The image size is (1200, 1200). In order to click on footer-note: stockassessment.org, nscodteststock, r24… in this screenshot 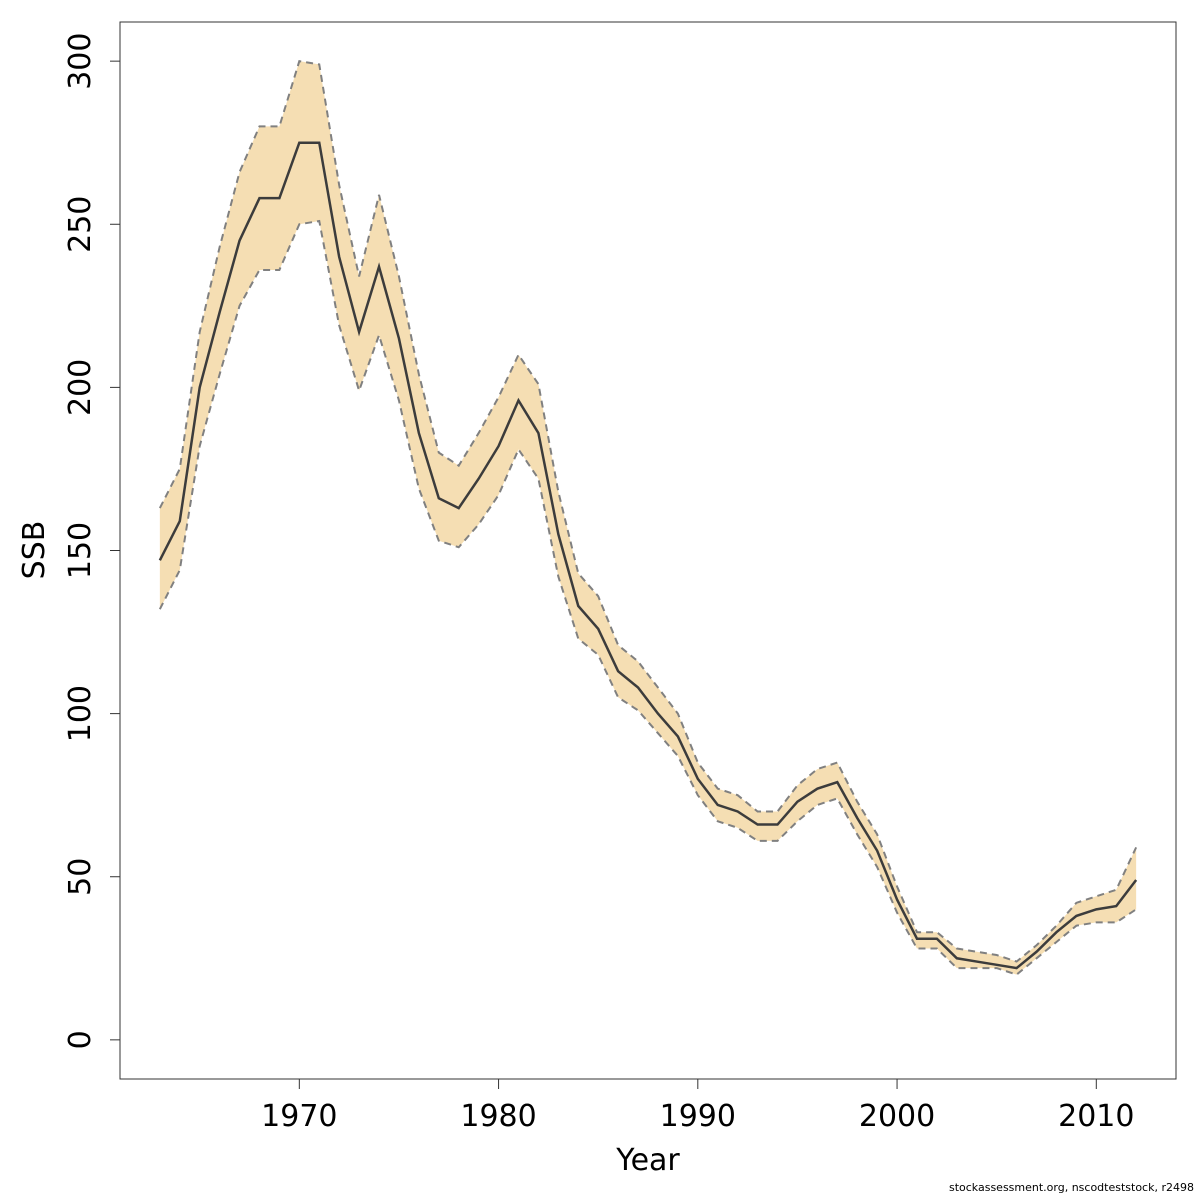, I will do `click(1071, 1187)`.